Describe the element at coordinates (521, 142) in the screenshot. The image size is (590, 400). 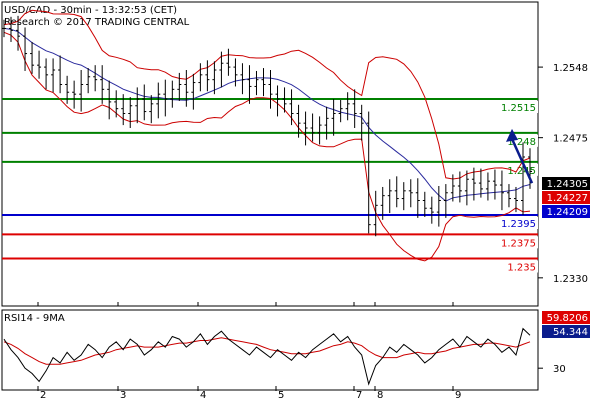
I see `level-label: 1.248` at that location.